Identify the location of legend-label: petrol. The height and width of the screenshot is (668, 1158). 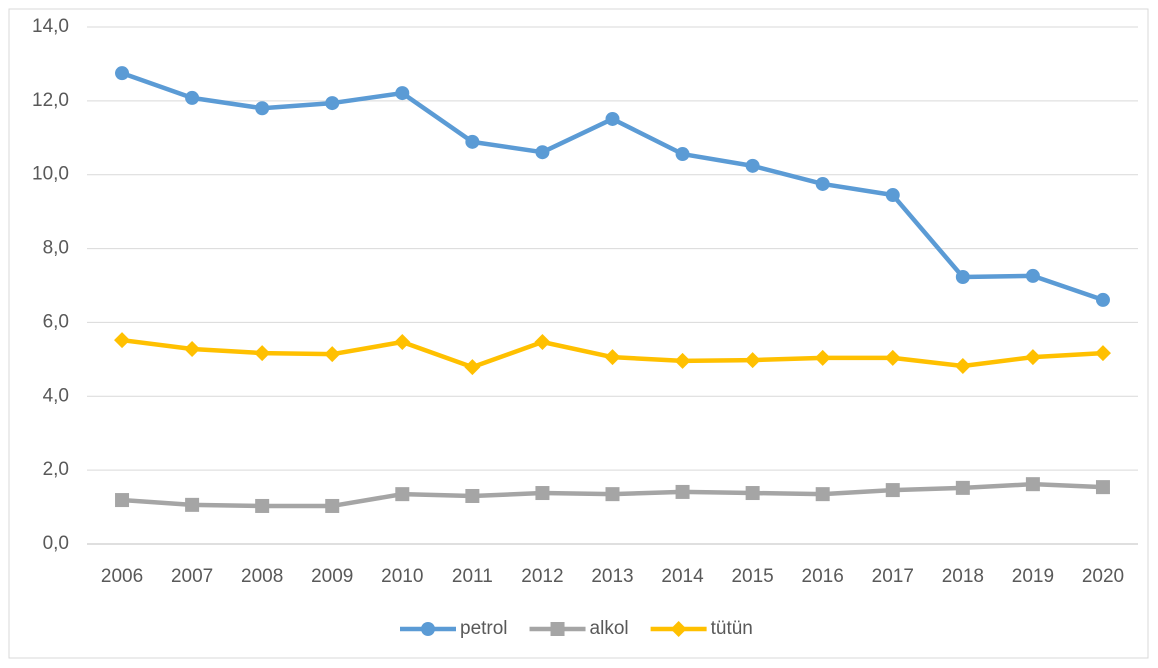
(484, 628).